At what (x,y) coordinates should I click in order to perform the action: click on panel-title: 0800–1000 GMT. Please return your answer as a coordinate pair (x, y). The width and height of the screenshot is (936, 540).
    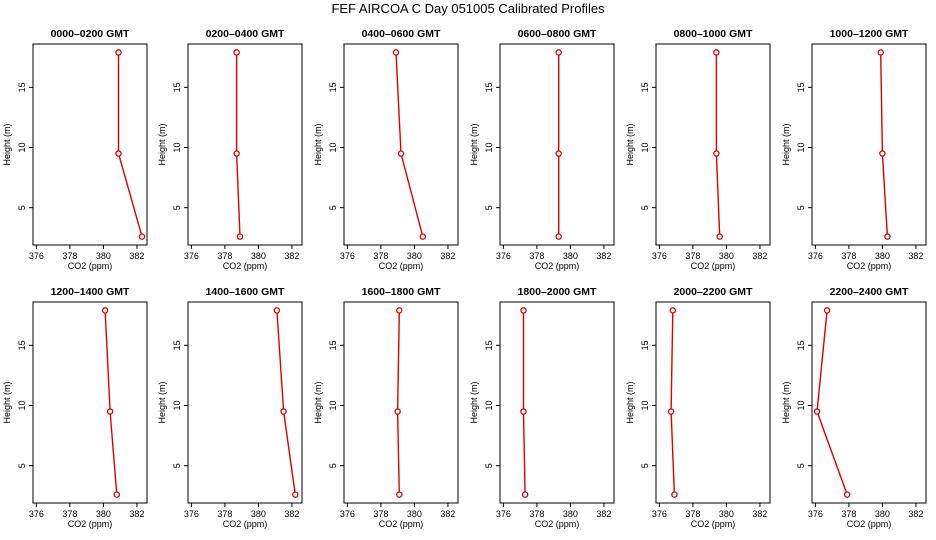
    Looking at the image, I should click on (713, 34).